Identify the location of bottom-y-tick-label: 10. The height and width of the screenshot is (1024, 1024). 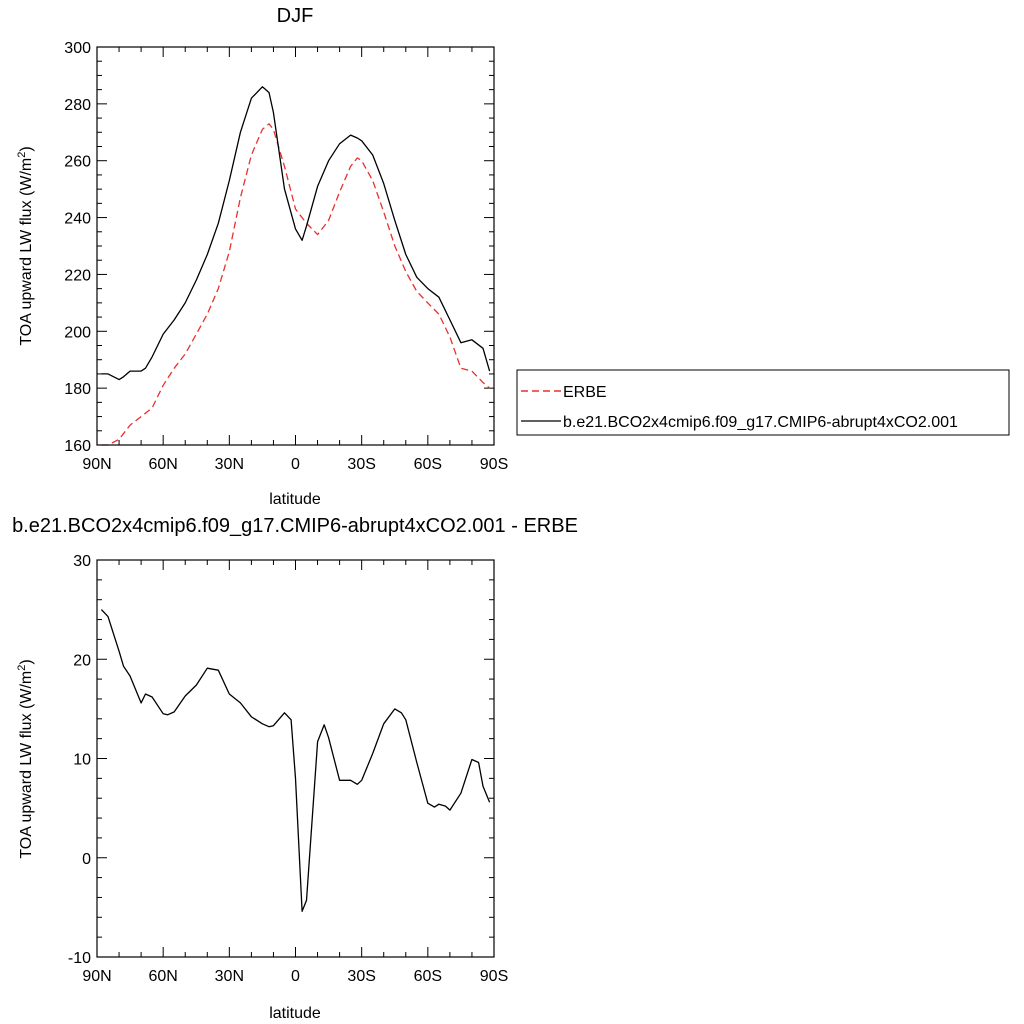
(82, 760).